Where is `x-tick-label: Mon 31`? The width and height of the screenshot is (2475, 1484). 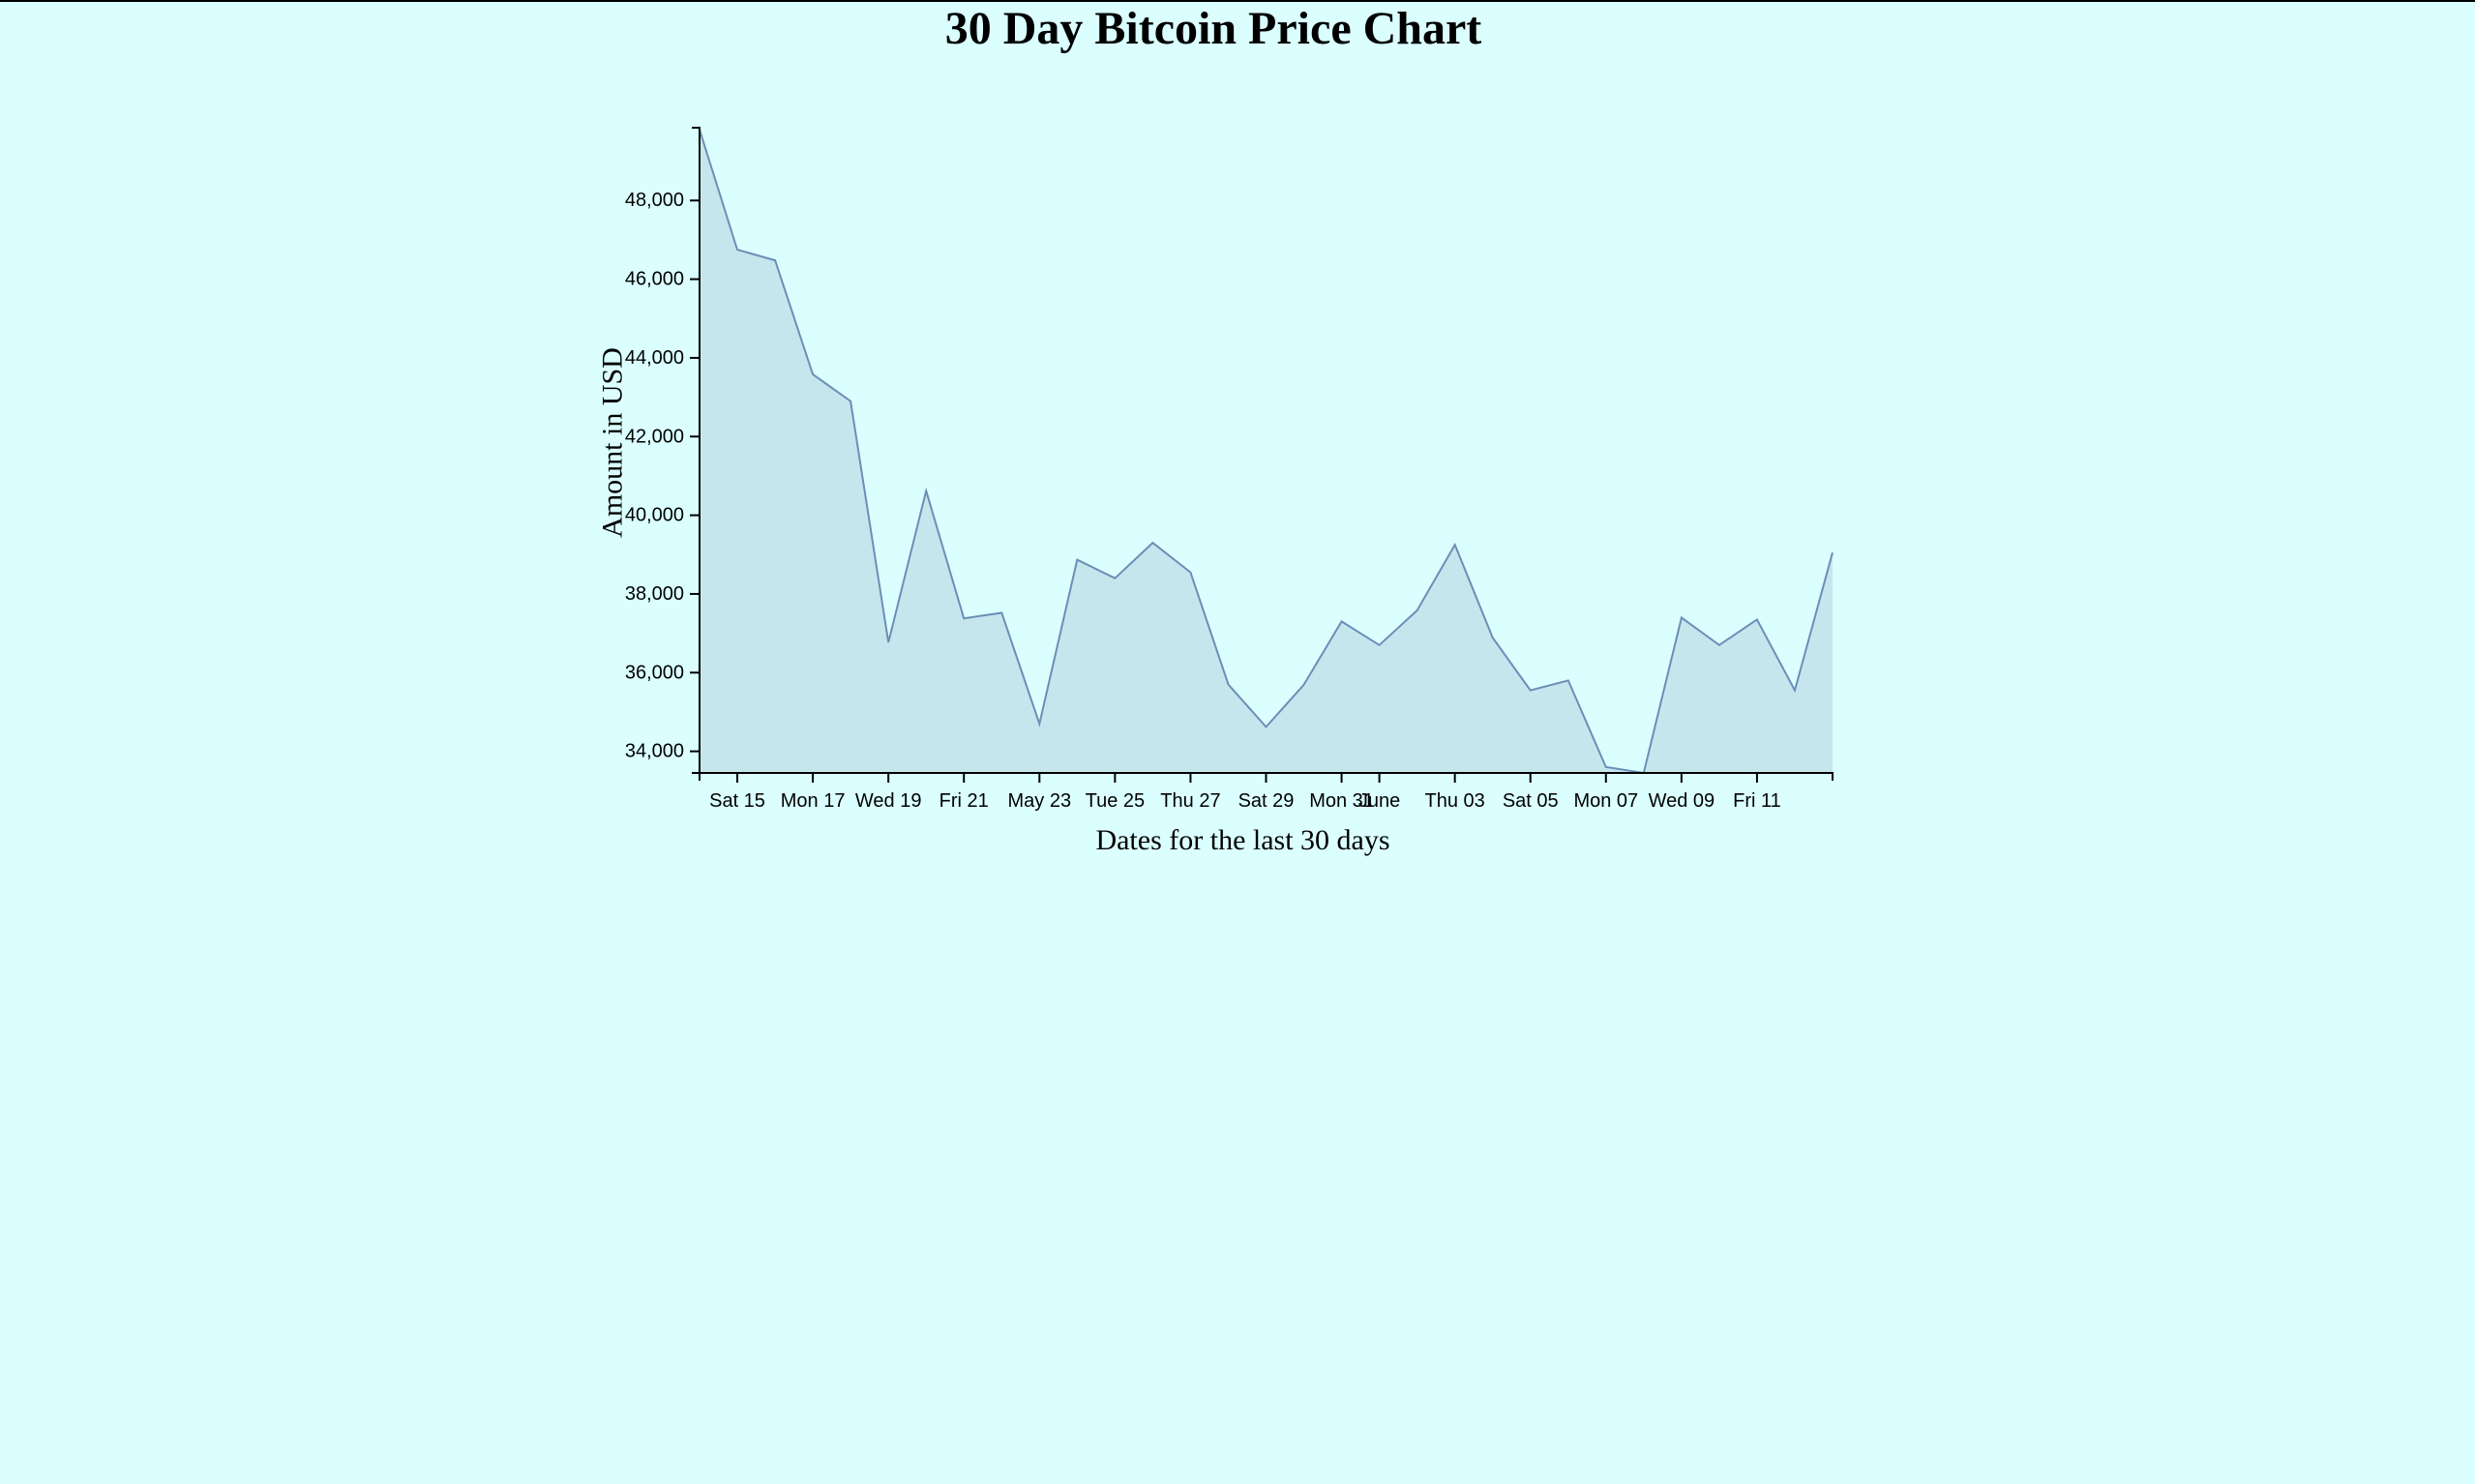 x-tick-label: Mon 31 is located at coordinates (1341, 801).